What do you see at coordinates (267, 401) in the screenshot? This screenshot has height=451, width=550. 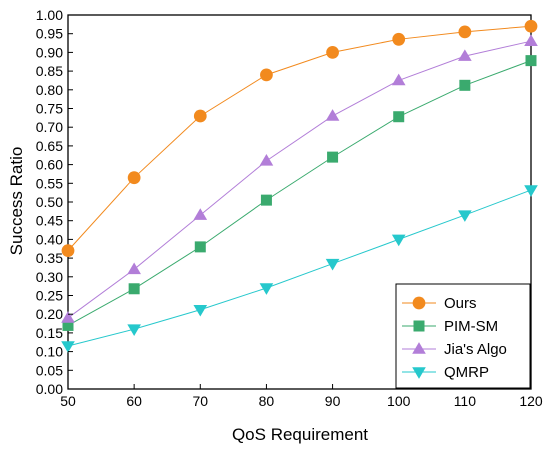 I see `x-tick-label: 80` at bounding box center [267, 401].